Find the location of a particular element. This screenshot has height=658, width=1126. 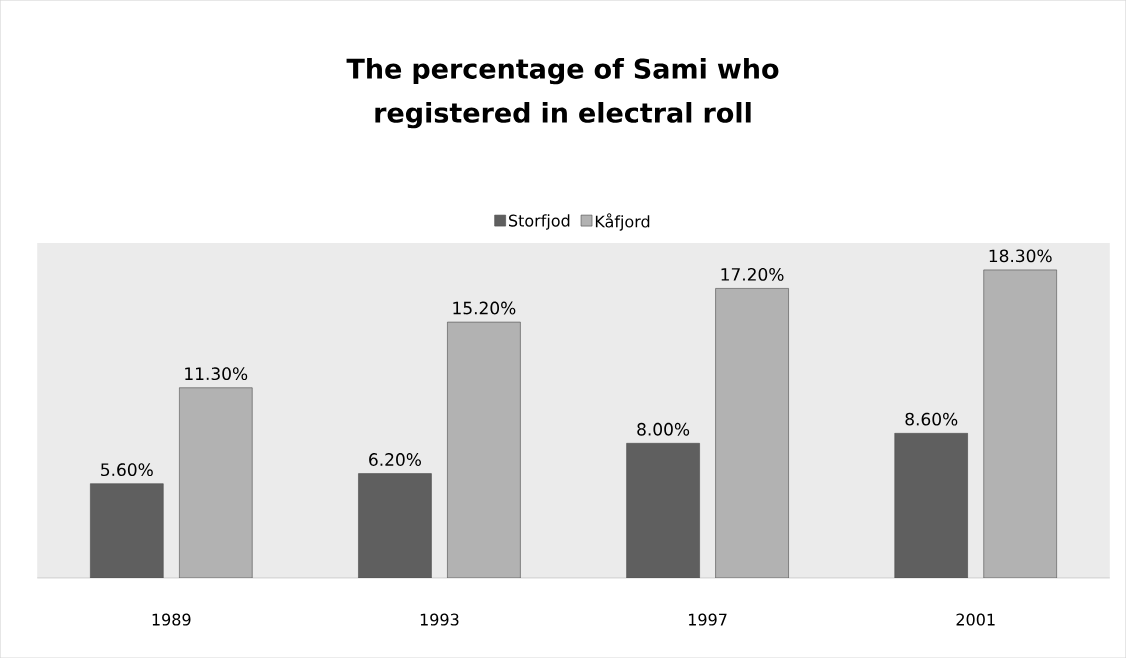

x-tick-label: 1989 is located at coordinates (171, 619).